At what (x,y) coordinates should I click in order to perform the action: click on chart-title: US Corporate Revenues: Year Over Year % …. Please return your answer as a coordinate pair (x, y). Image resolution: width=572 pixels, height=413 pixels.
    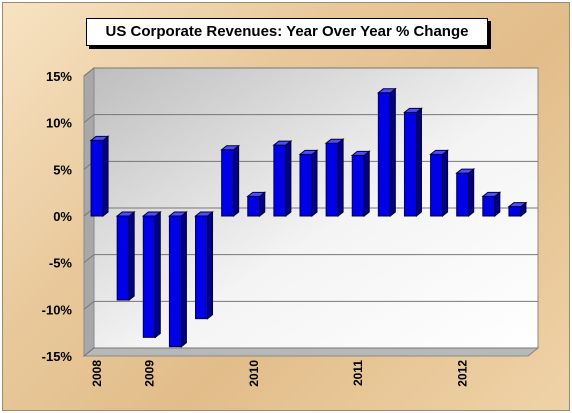
    Looking at the image, I should click on (287, 32).